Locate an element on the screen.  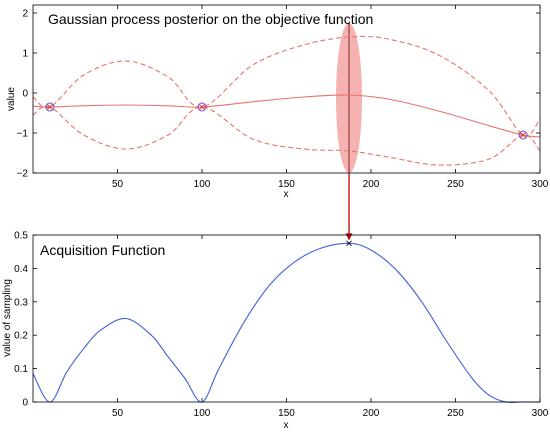
bottom-y-axis-label: value of sampling is located at coordinates (7, 318).